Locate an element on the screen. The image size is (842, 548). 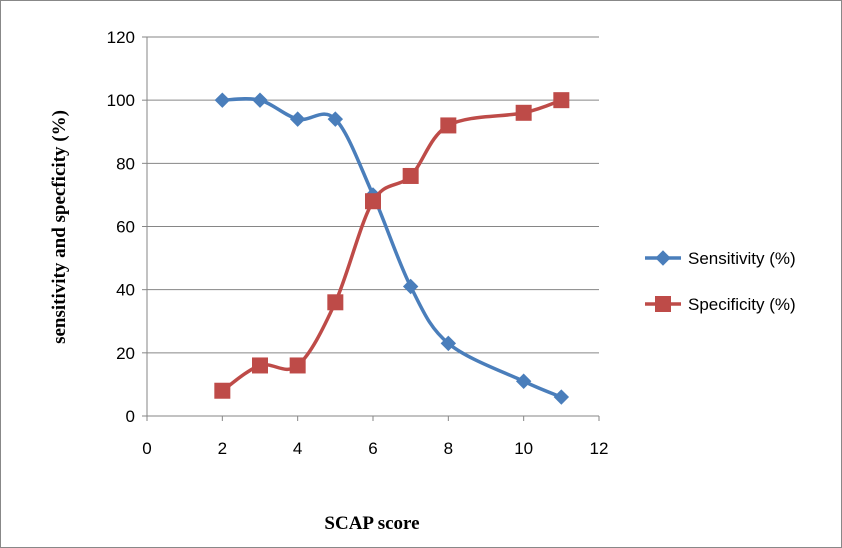
x-tick-label: 12 is located at coordinates (599, 448).